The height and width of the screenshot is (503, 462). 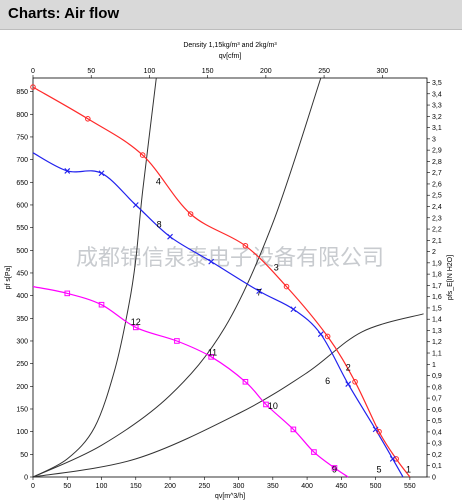 What do you see at coordinates (434, 139) in the screenshot?
I see `y-right-tick-label: 3` at bounding box center [434, 139].